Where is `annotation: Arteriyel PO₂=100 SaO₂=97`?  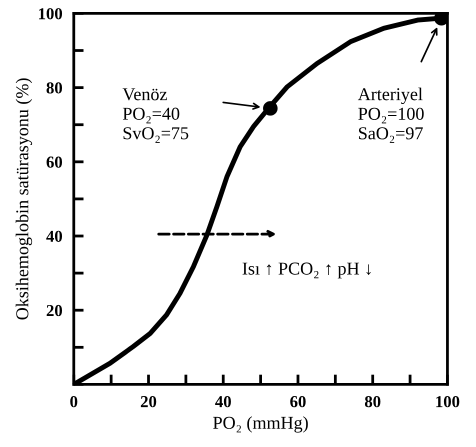 annotation: Arteriyel PO₂=100 SaO₂=97 is located at coordinates (391, 115).